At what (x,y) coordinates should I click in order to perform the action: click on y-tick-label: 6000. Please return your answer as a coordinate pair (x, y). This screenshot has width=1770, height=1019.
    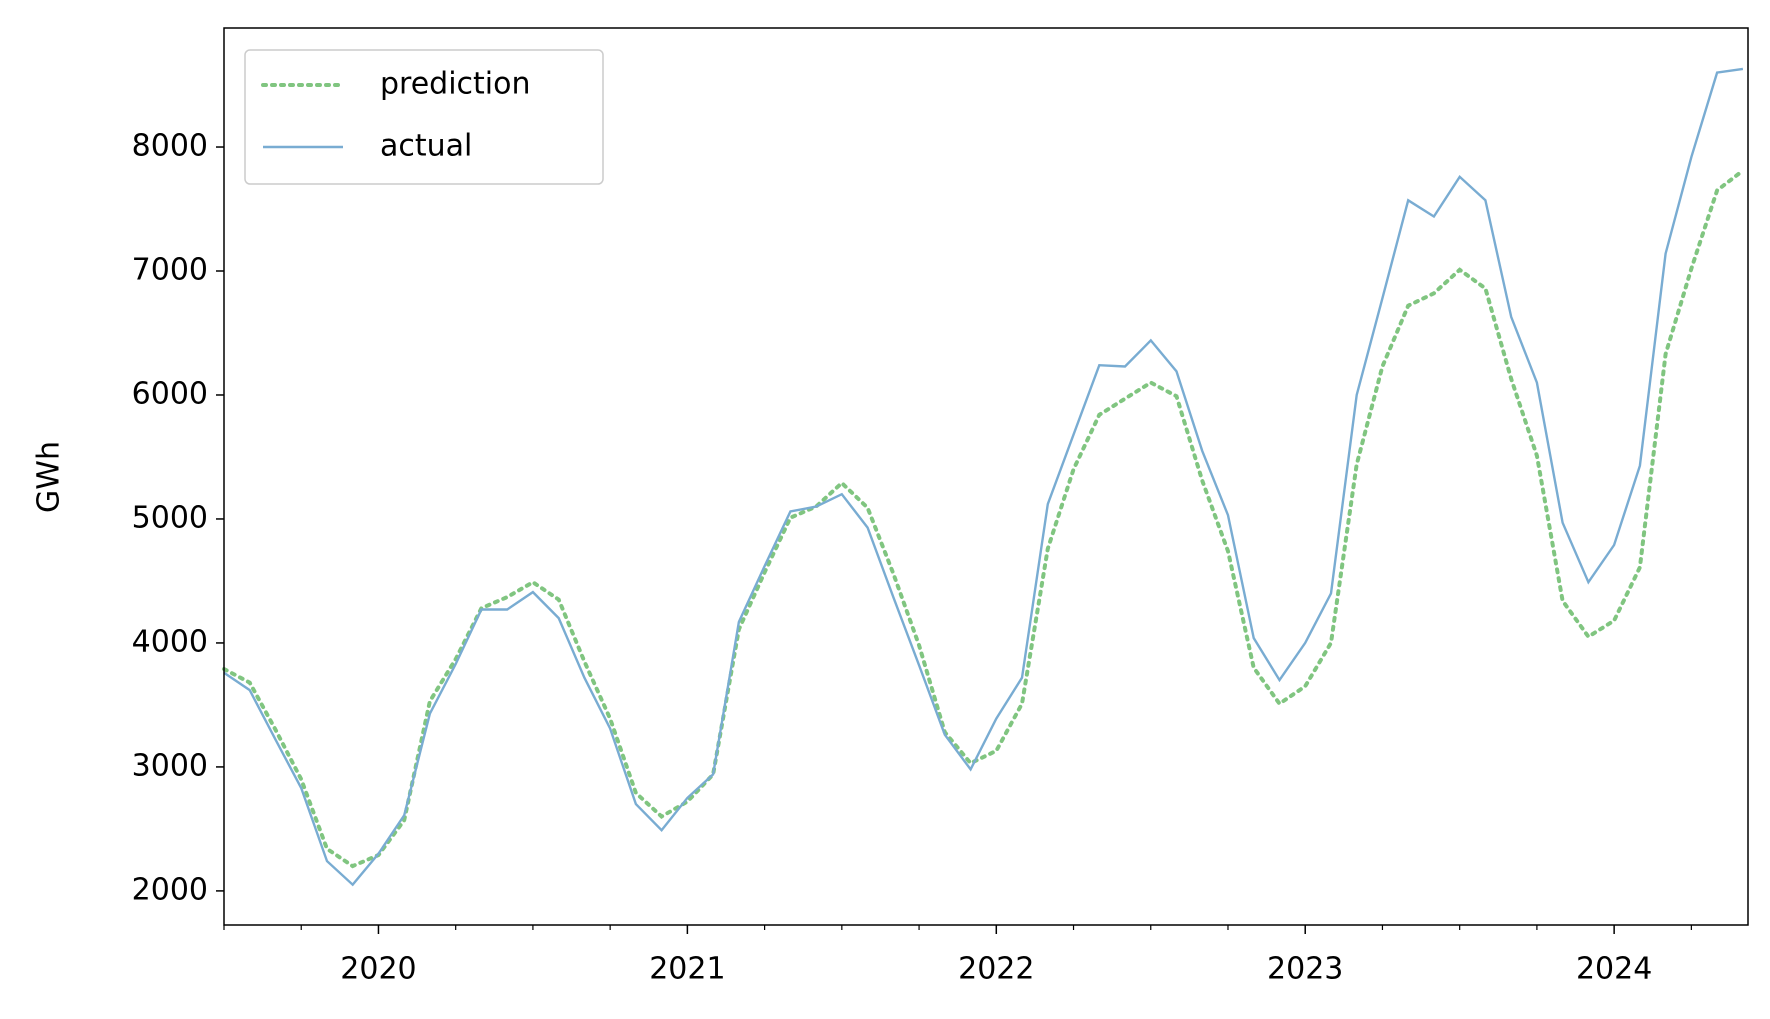
    Looking at the image, I should click on (170, 393).